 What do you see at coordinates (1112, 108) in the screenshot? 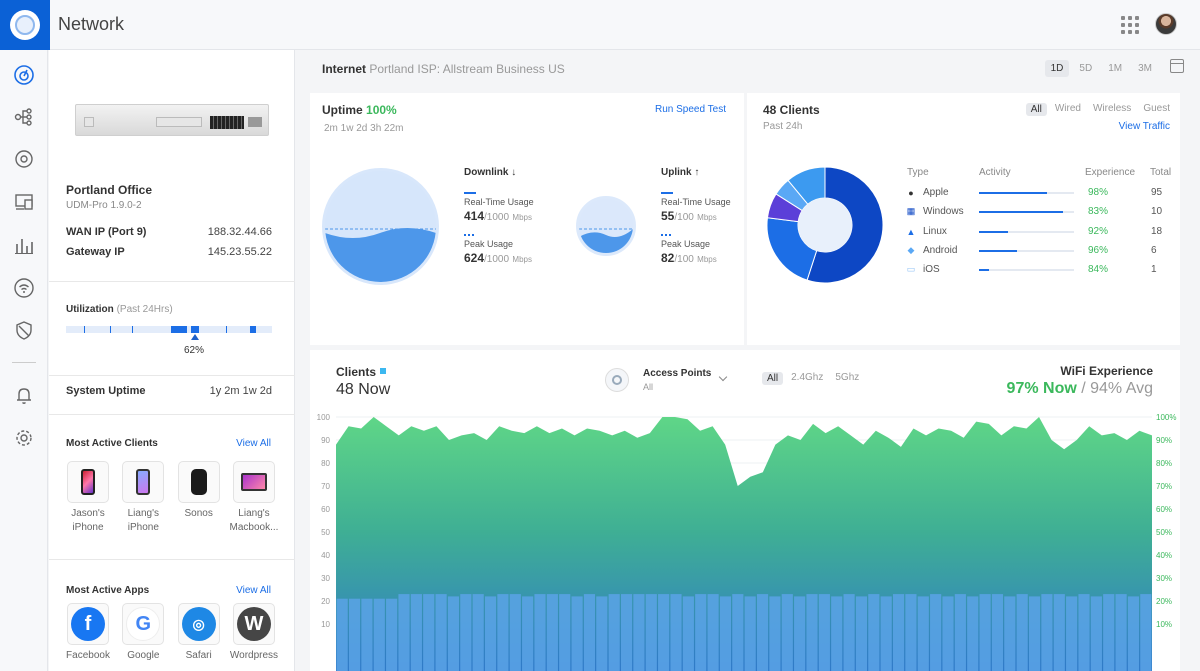
I see `tab-wireless: Wireless` at bounding box center [1112, 108].